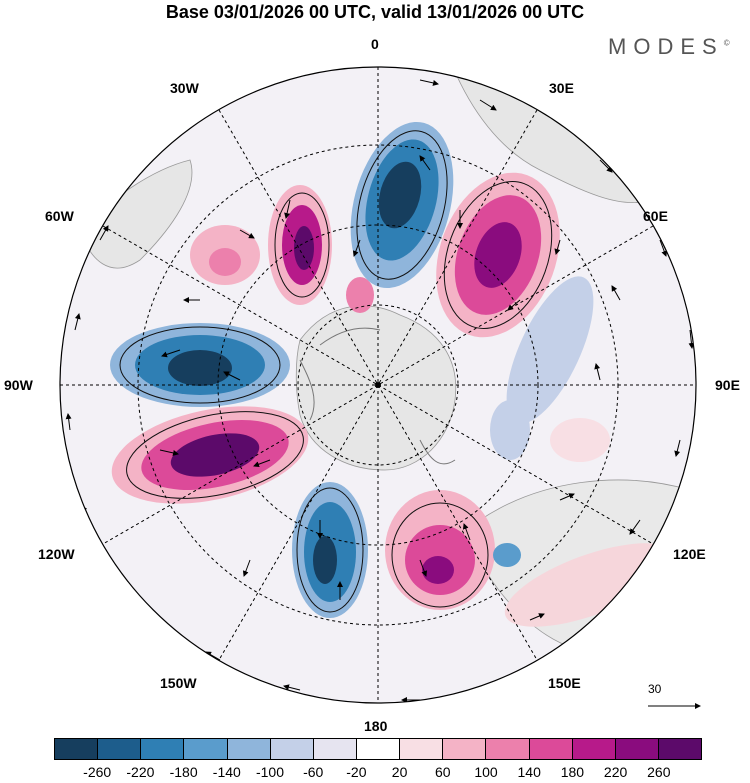 The image size is (750, 783). I want to click on land-west, so click(136, 214).